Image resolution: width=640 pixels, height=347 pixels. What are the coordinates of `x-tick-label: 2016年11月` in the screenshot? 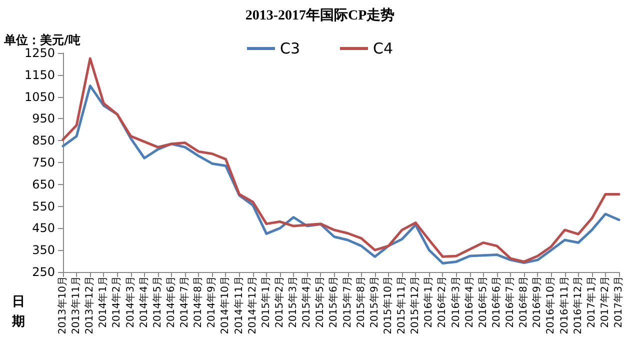 It's located at (564, 305).